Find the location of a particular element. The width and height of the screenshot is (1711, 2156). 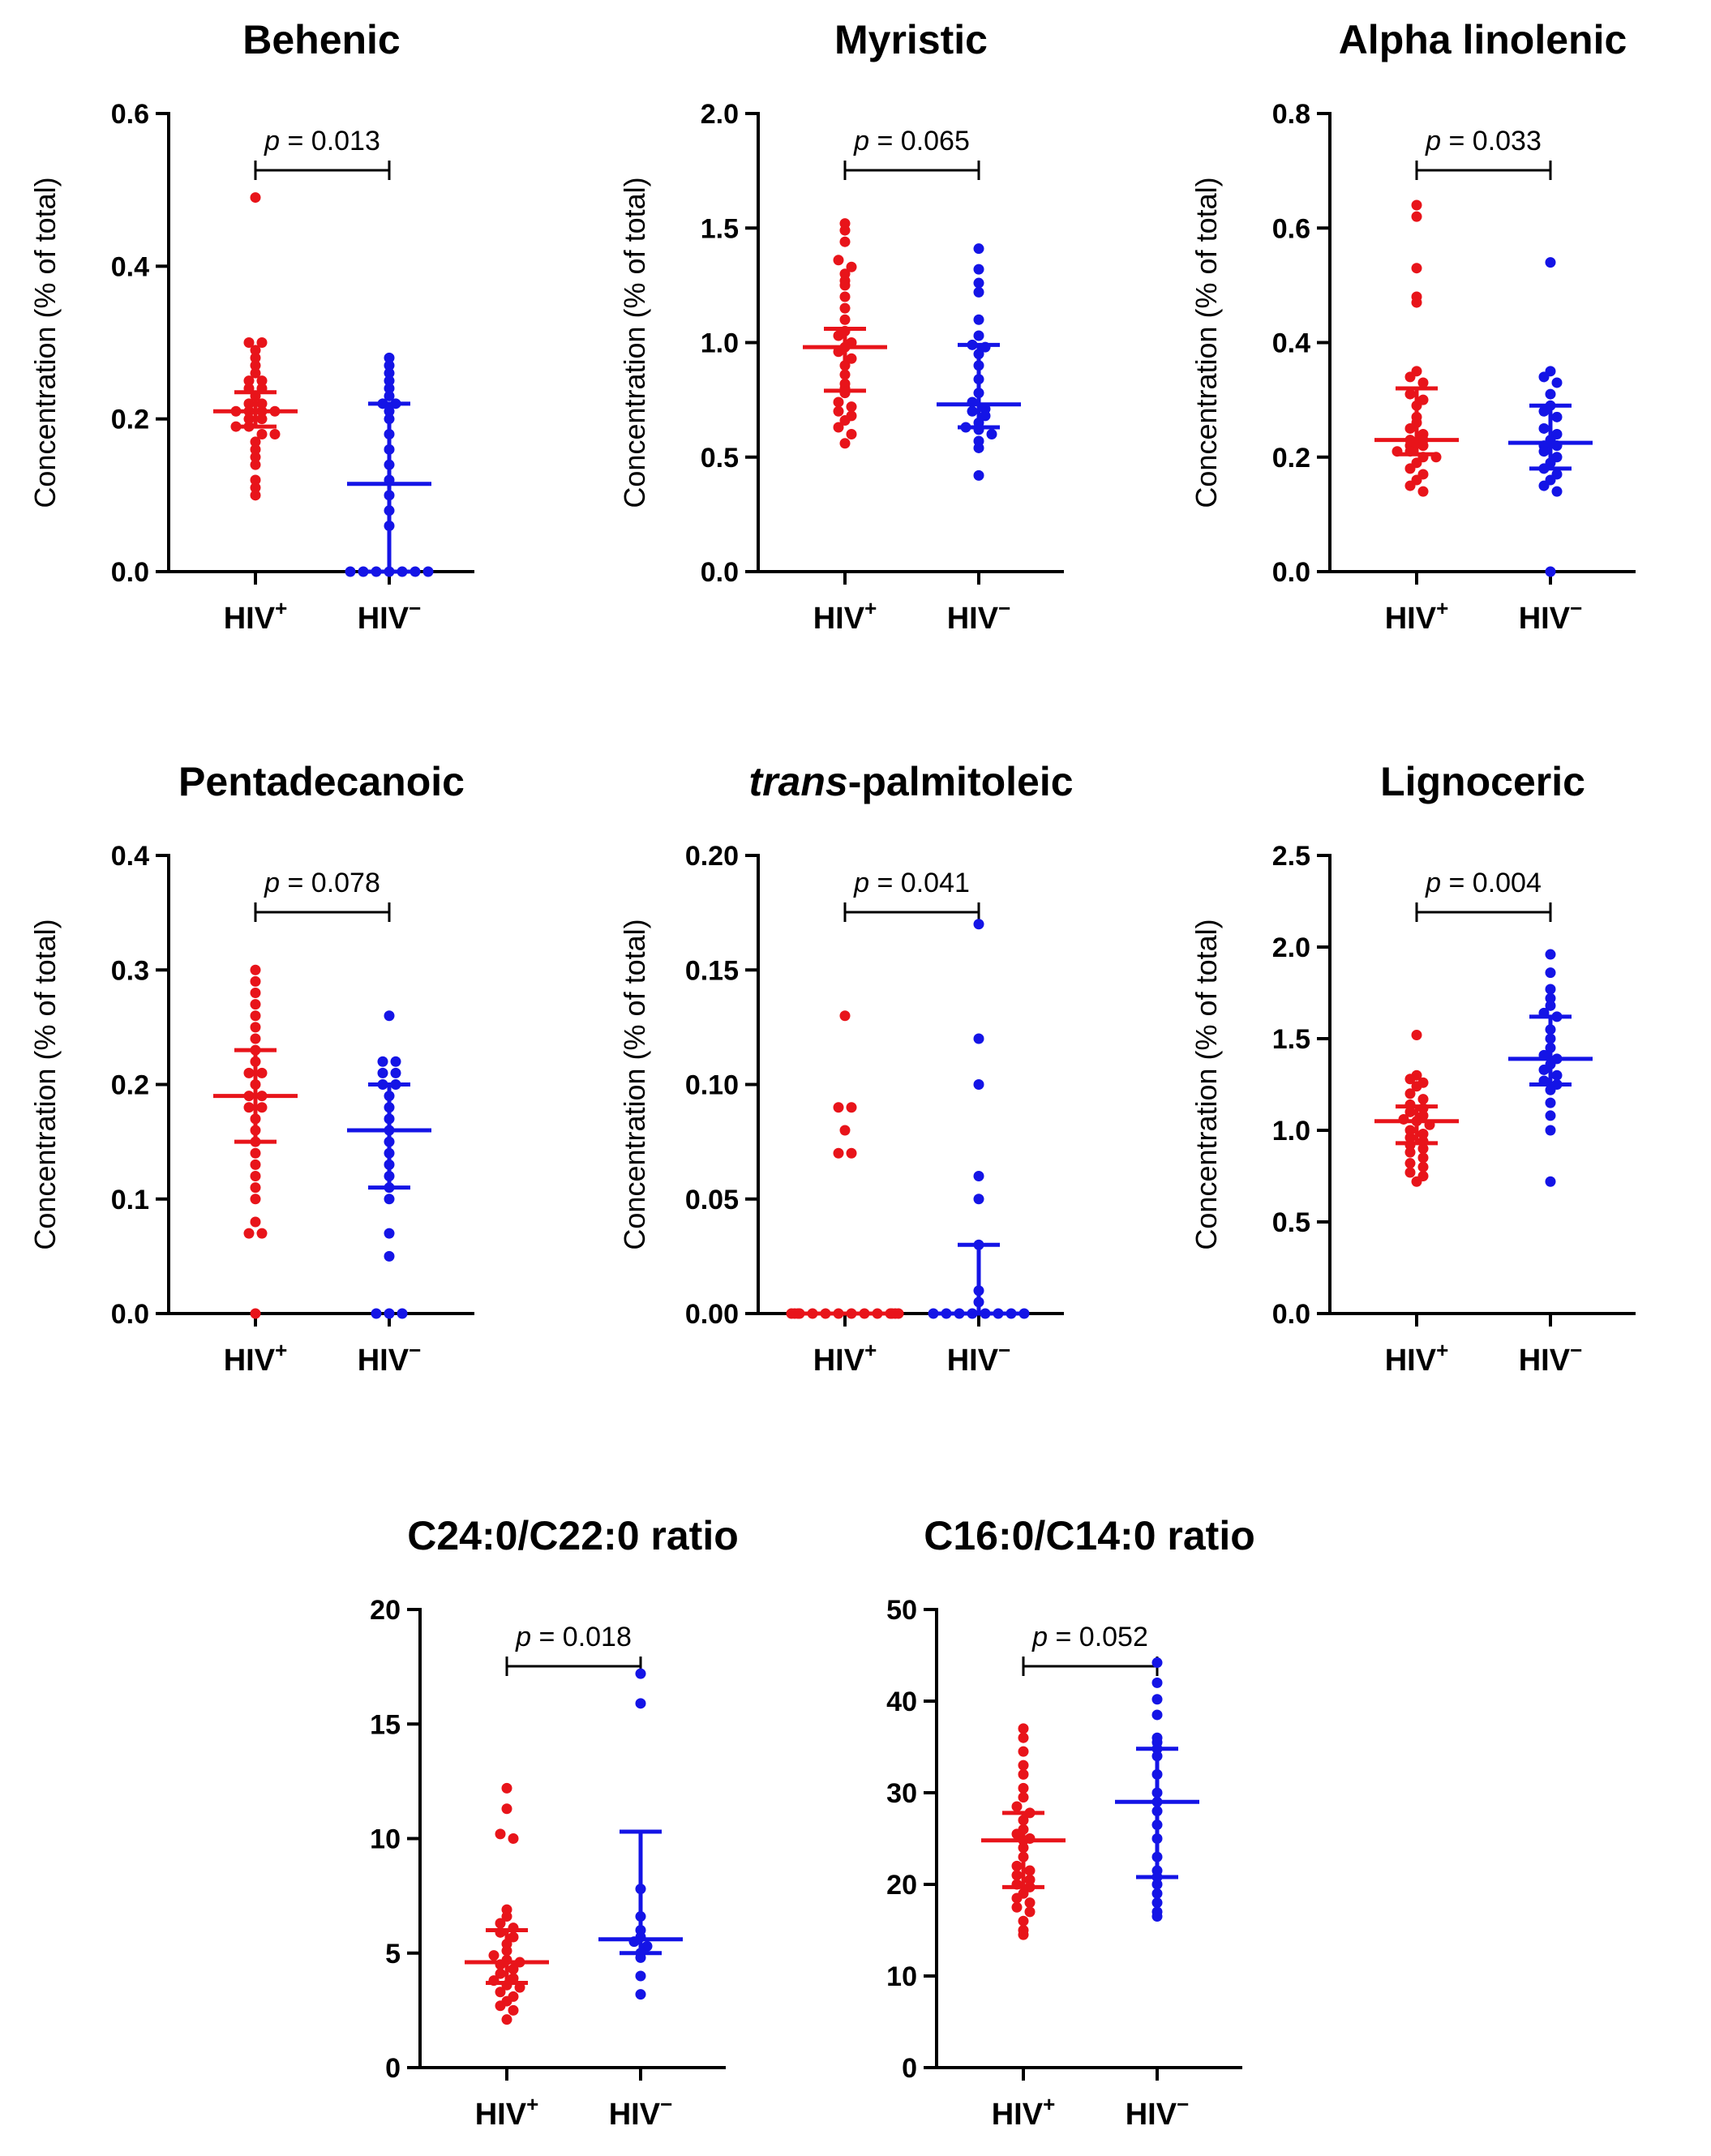

y-tick-label: 2.0 is located at coordinates (1291, 947).